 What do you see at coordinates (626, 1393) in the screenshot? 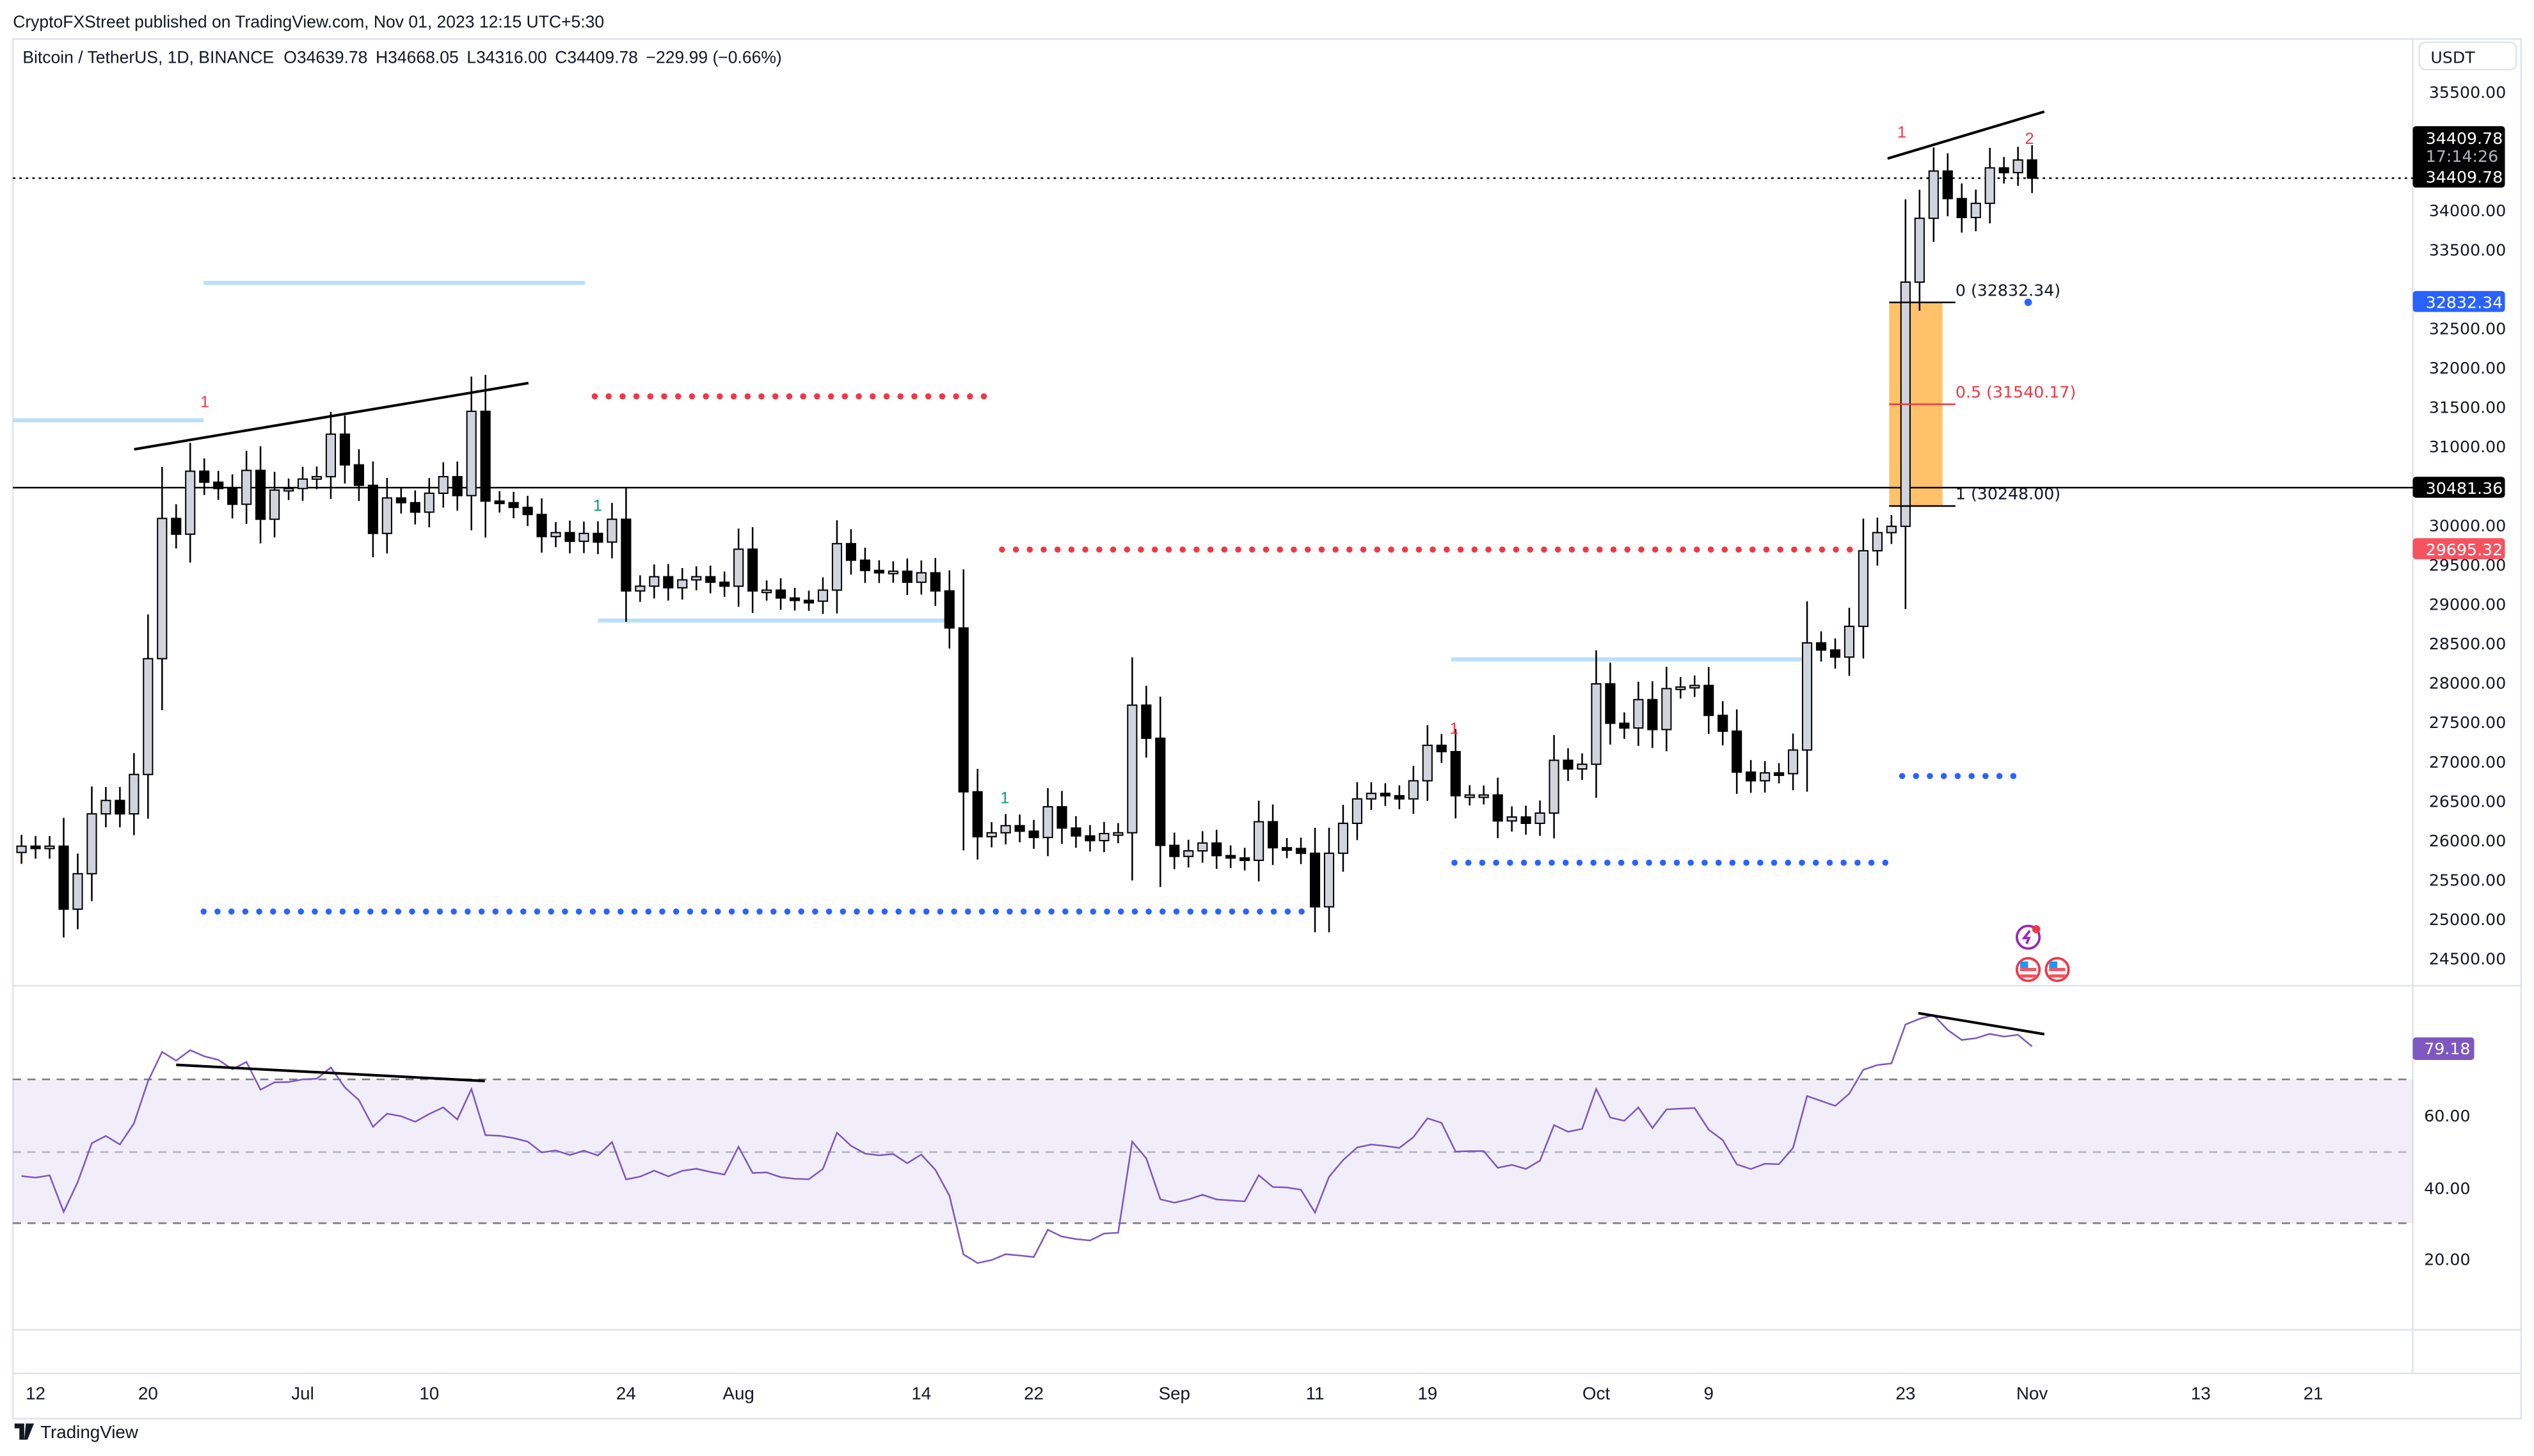
I see `time-tick: 24` at bounding box center [626, 1393].